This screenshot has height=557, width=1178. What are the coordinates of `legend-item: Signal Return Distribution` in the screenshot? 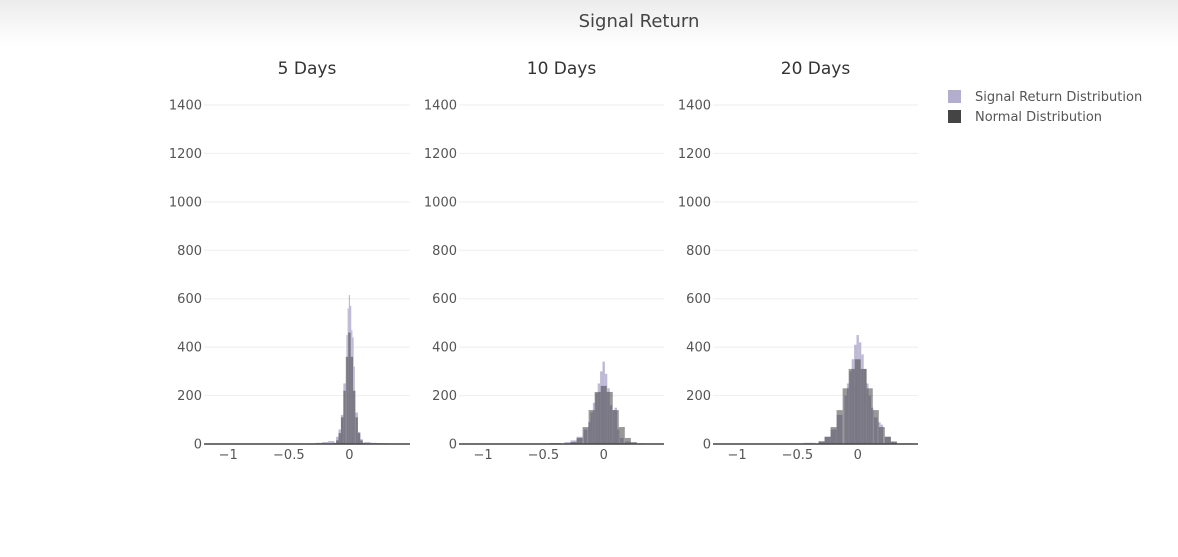 It's located at (1045, 97).